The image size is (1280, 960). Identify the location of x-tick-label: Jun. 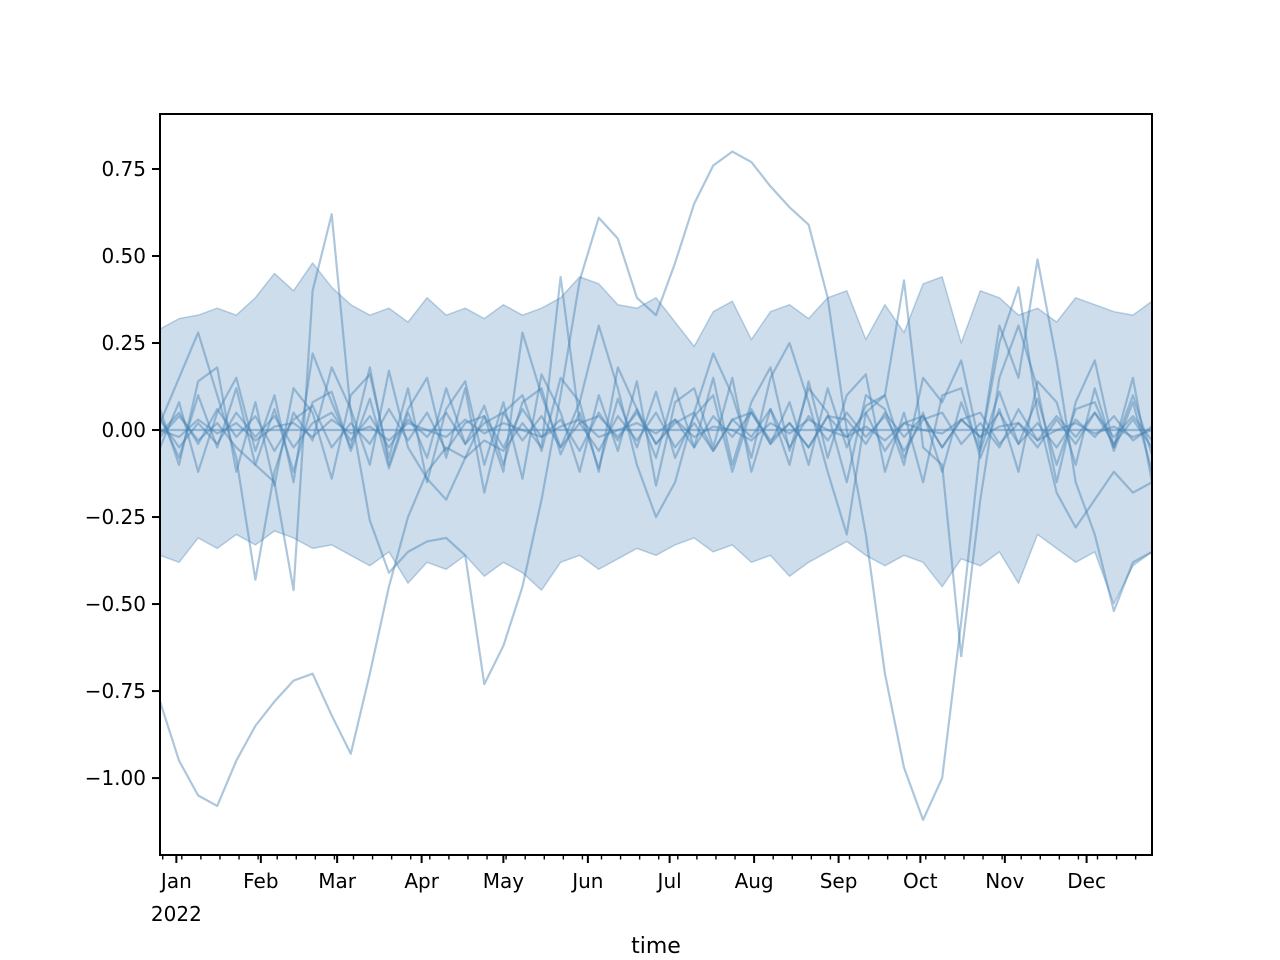
(586, 881).